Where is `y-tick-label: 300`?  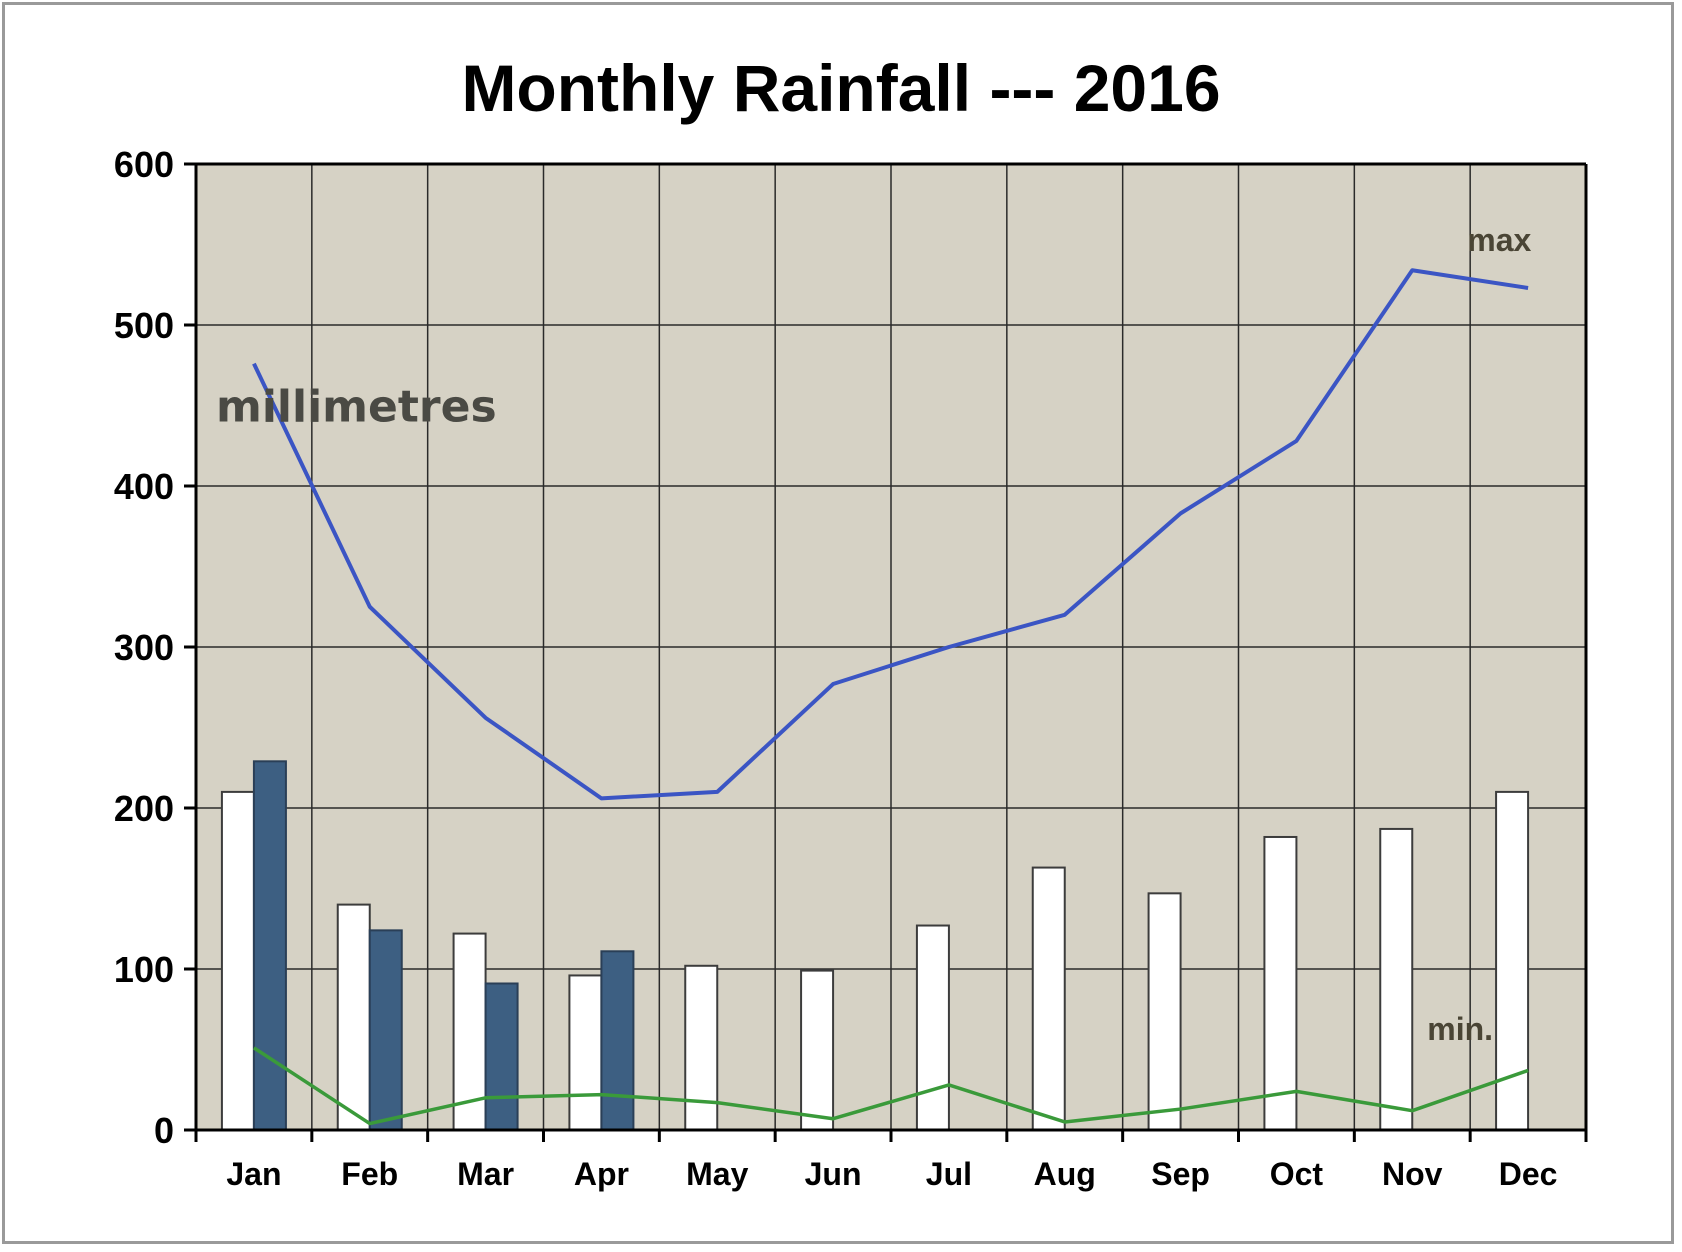 y-tick-label: 300 is located at coordinates (144, 647).